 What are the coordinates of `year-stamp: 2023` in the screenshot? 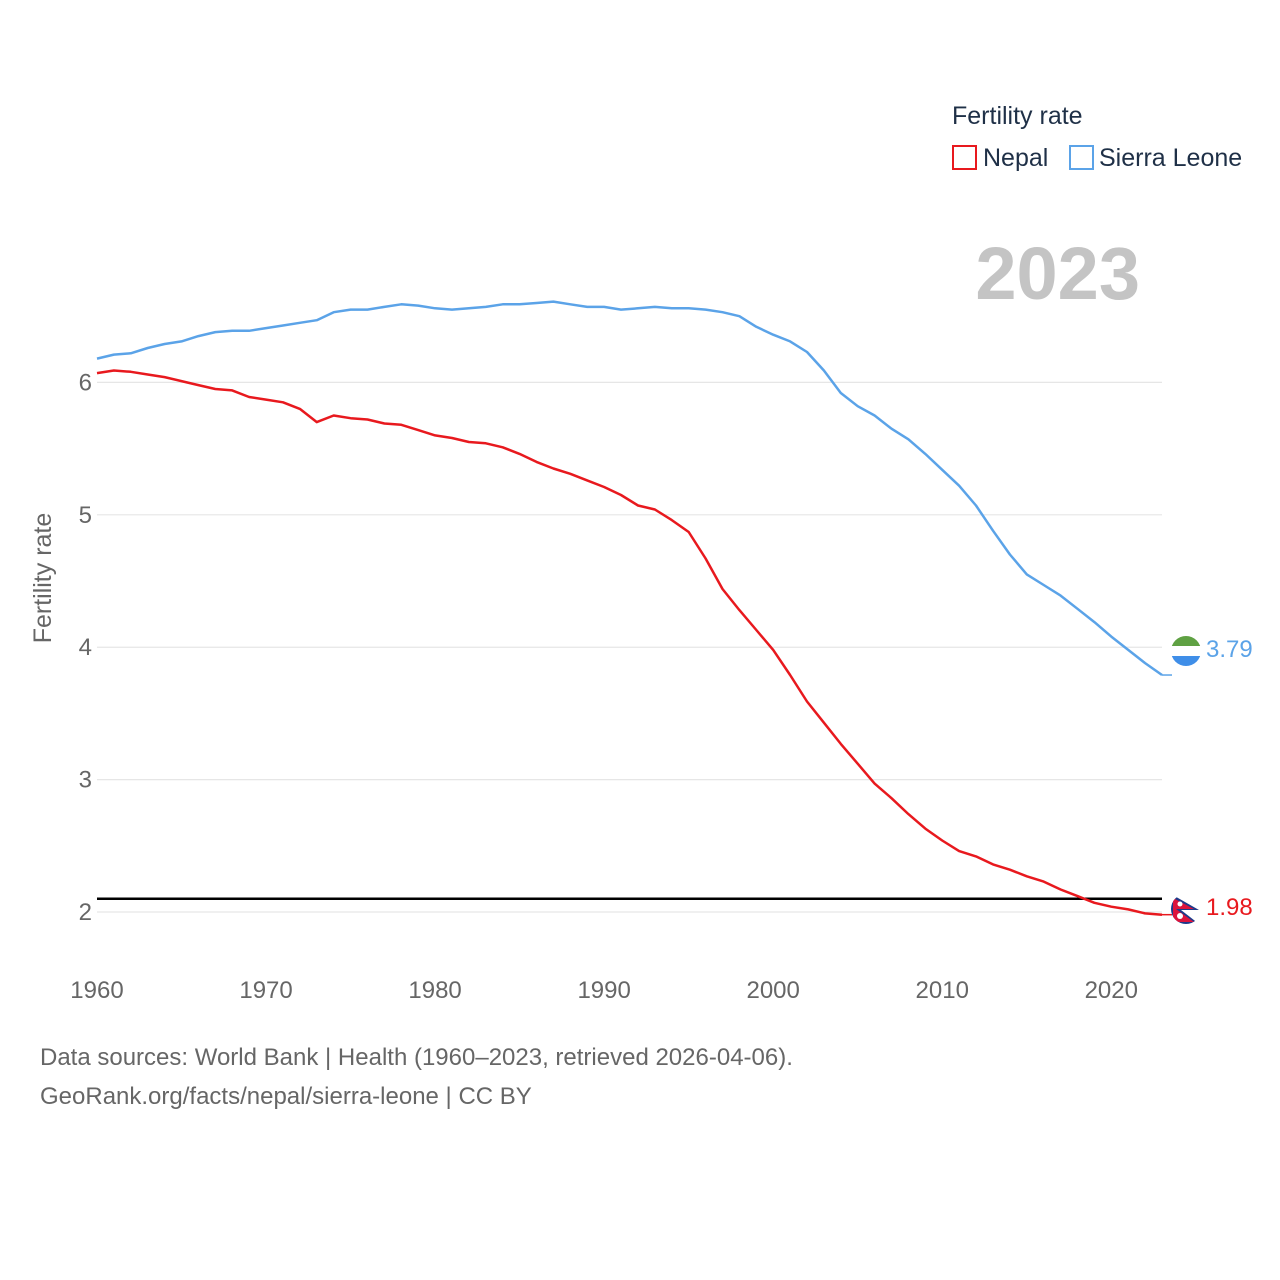 It's located at (1057, 273).